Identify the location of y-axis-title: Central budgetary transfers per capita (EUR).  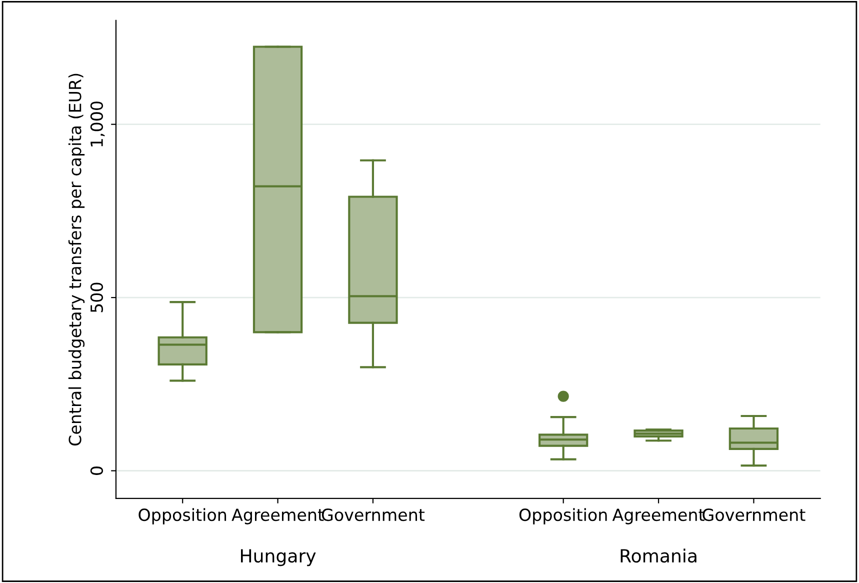
(76, 260).